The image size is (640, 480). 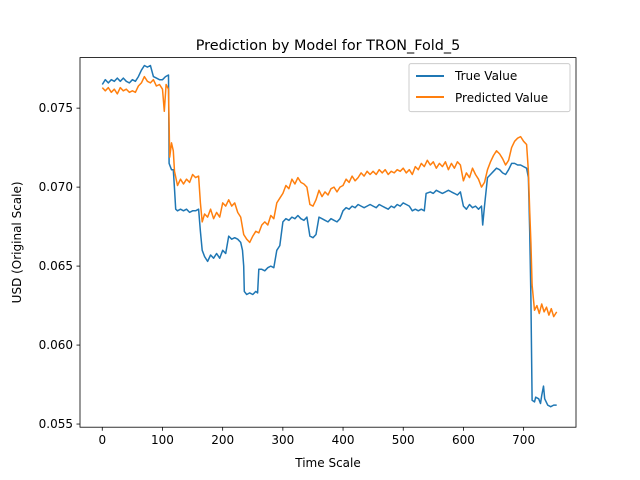 What do you see at coordinates (328, 46) in the screenshot?
I see `chart-title: Prediction by Model for TRON_Fold_5` at bounding box center [328, 46].